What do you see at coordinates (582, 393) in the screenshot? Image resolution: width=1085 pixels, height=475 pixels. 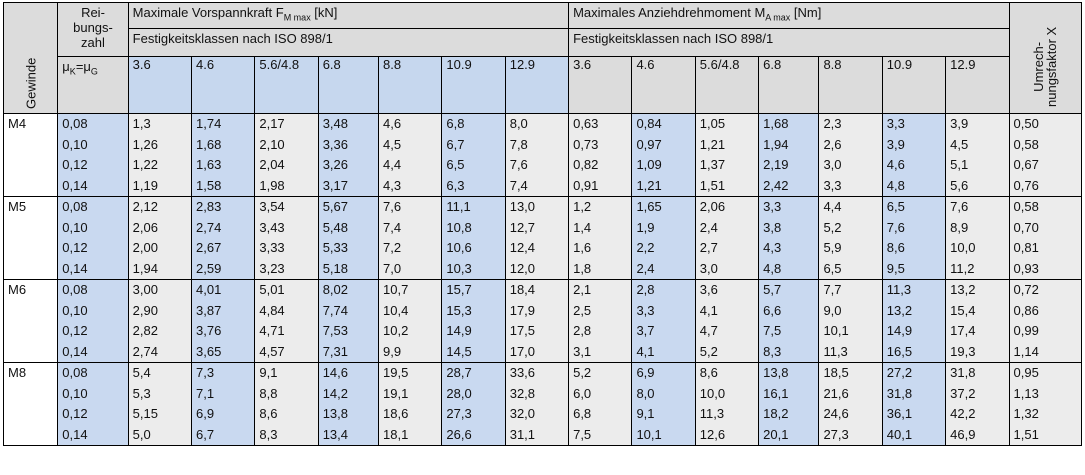 I see `cell-value: 6,0` at bounding box center [582, 393].